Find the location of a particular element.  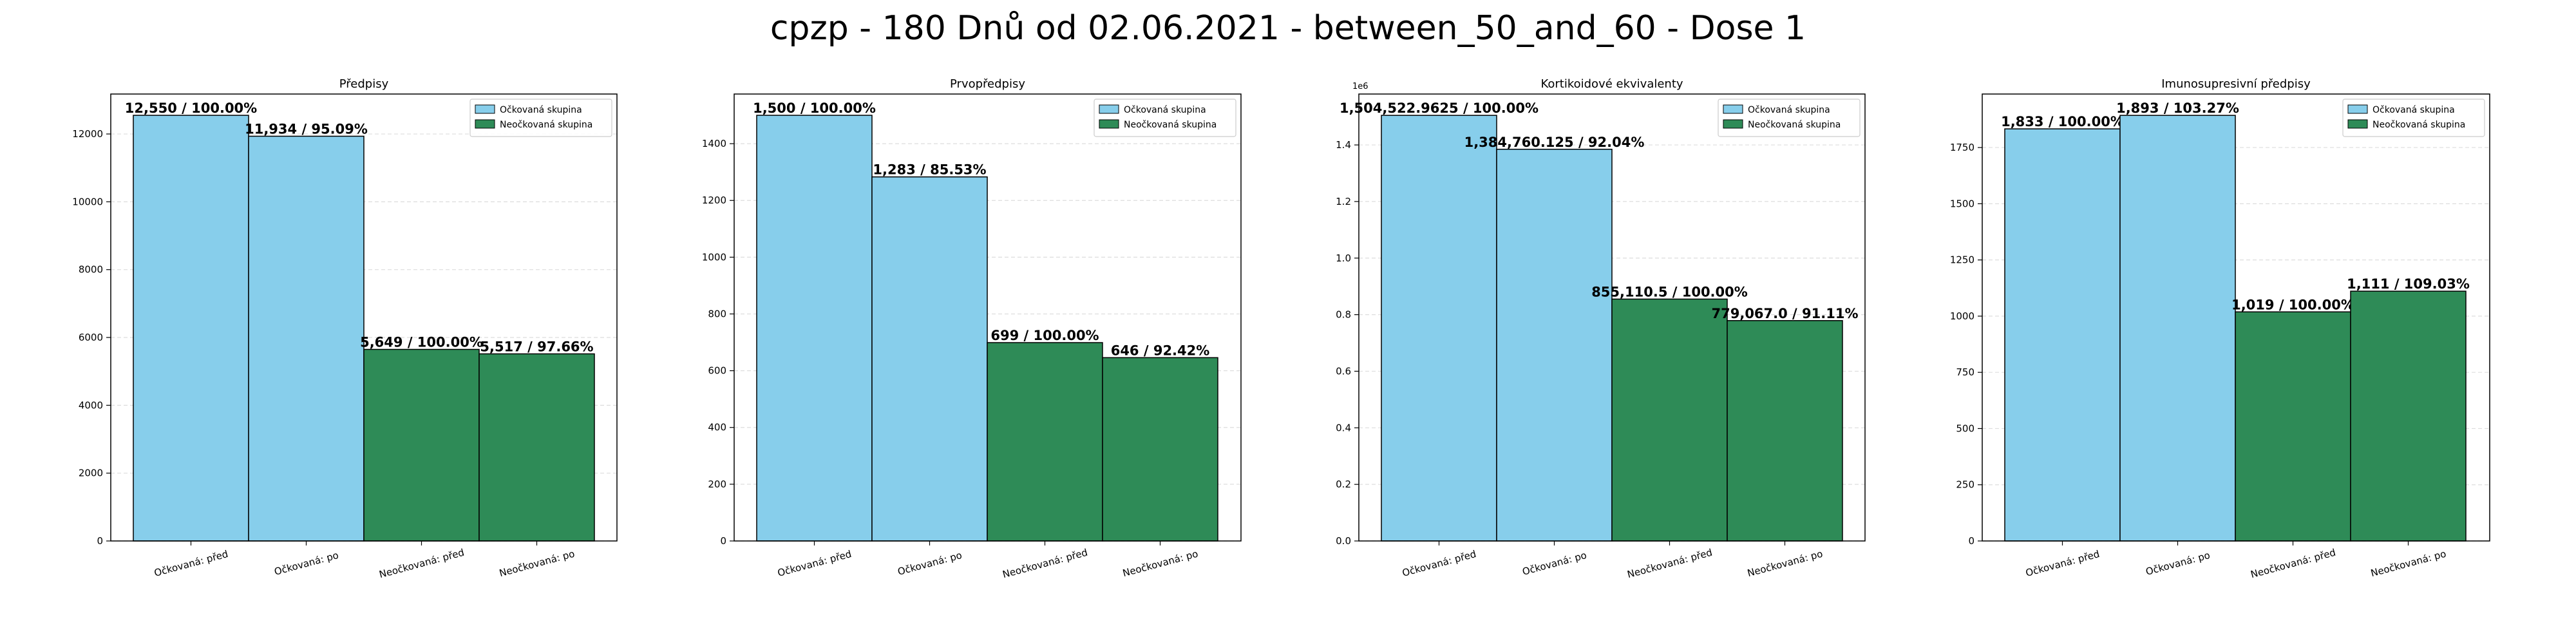

bar-value-label: 699 / 100.00% is located at coordinates (1044, 335).